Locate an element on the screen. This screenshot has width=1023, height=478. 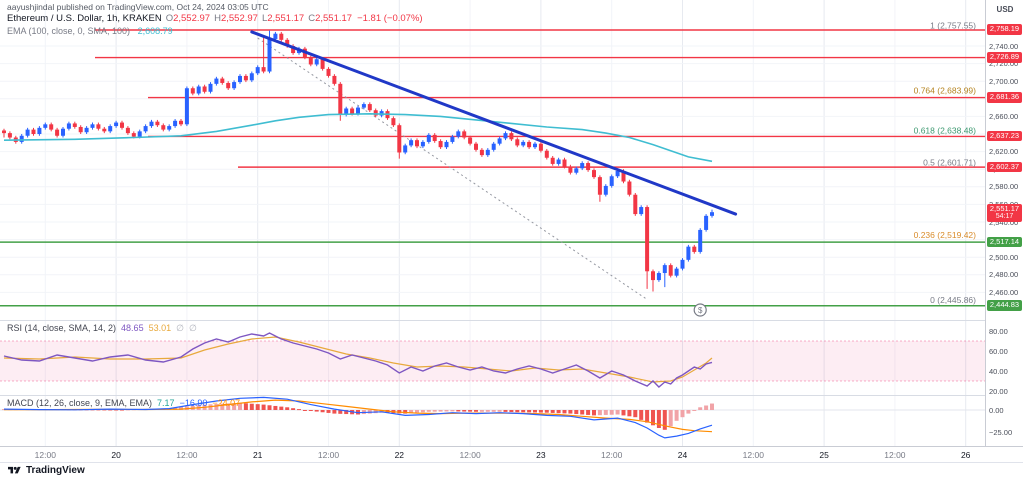
rsi-axis-tick: 80.00 is located at coordinates (998, 331).